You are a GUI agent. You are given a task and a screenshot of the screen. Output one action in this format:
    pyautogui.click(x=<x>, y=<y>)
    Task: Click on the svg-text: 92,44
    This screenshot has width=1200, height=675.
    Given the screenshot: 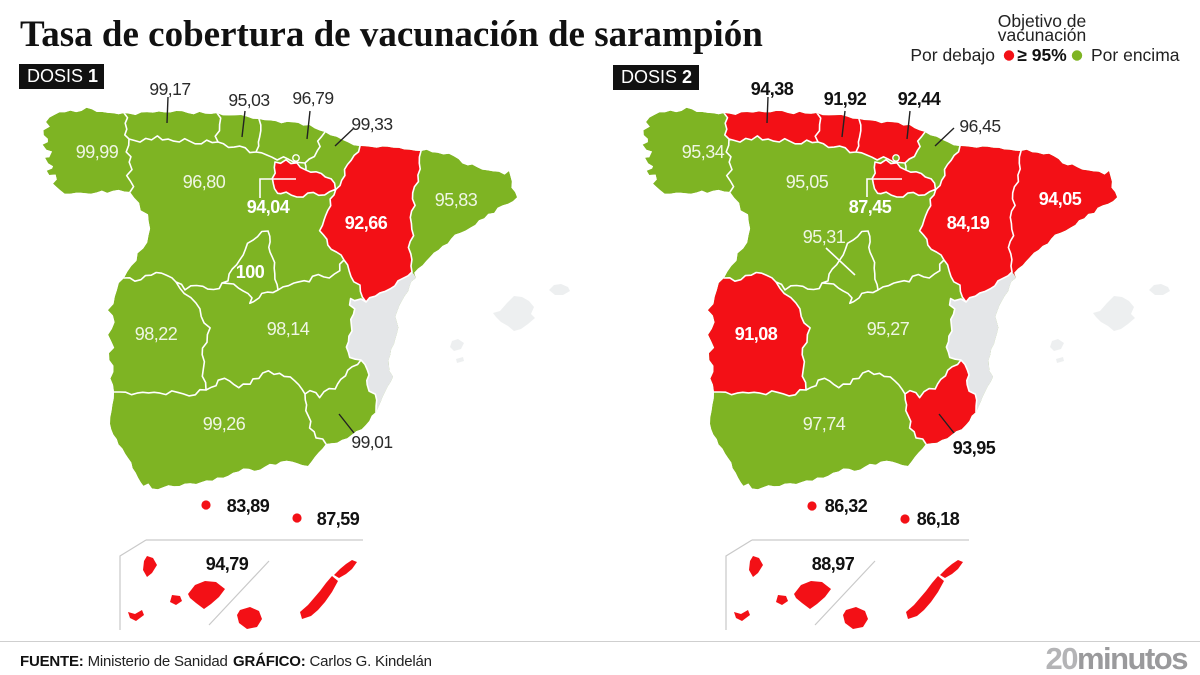 What is the action you would take?
    pyautogui.click(x=919, y=99)
    